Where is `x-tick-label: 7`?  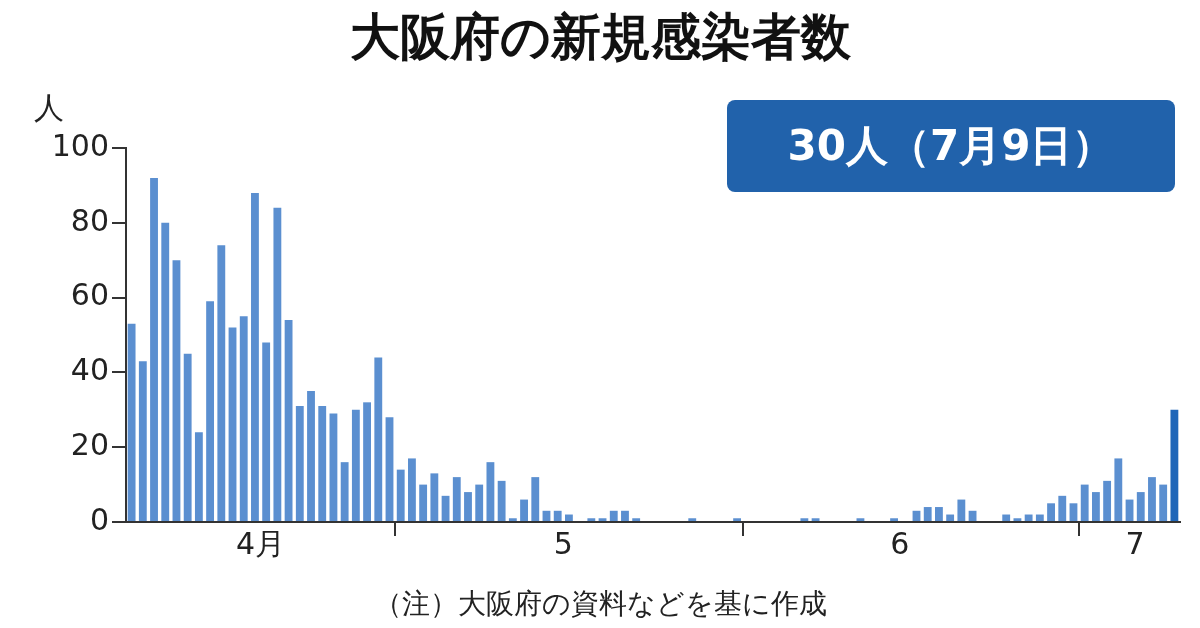 x-tick-label: 7 is located at coordinates (1135, 543).